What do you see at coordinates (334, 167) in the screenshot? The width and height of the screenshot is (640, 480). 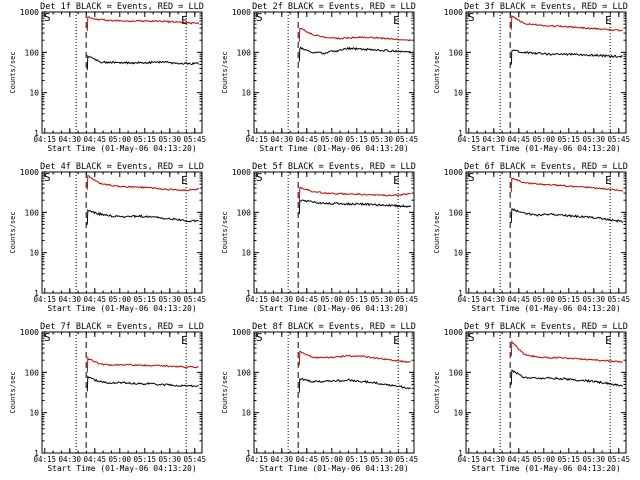 I see `panel-title: Det 5f BLACK = Events, RED = LLD` at bounding box center [334, 167].